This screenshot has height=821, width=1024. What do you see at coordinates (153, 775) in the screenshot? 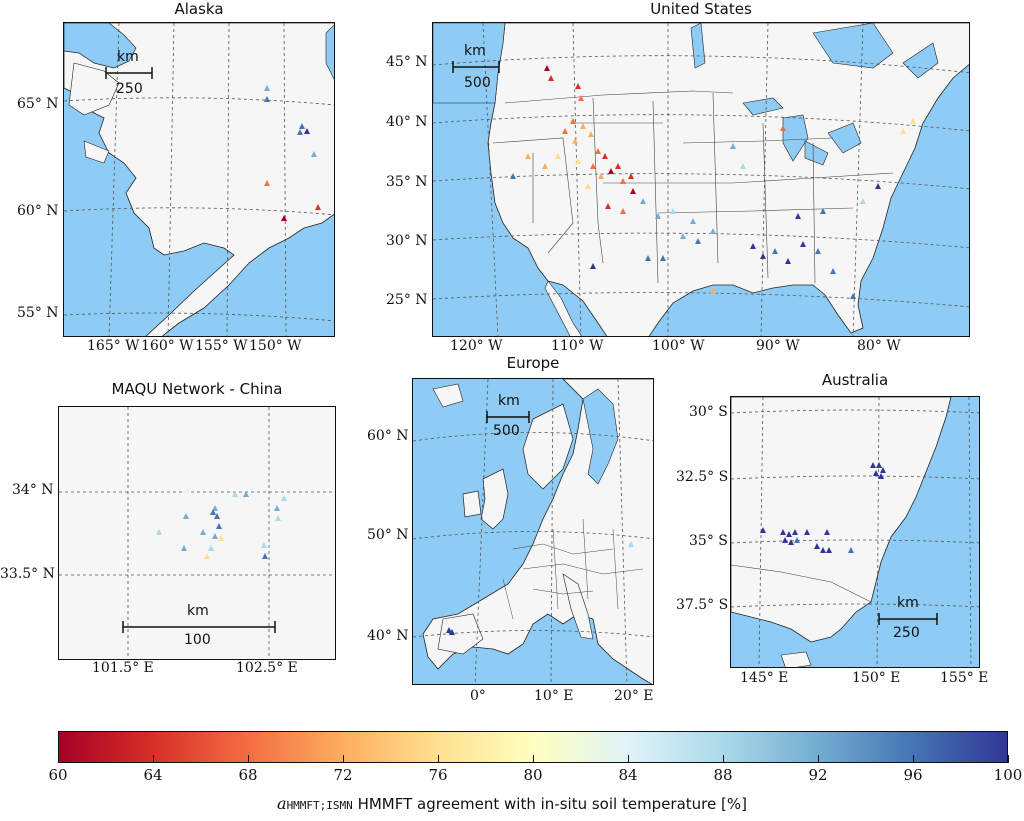
I see `colorbar-tick-label: 64` at bounding box center [153, 775].